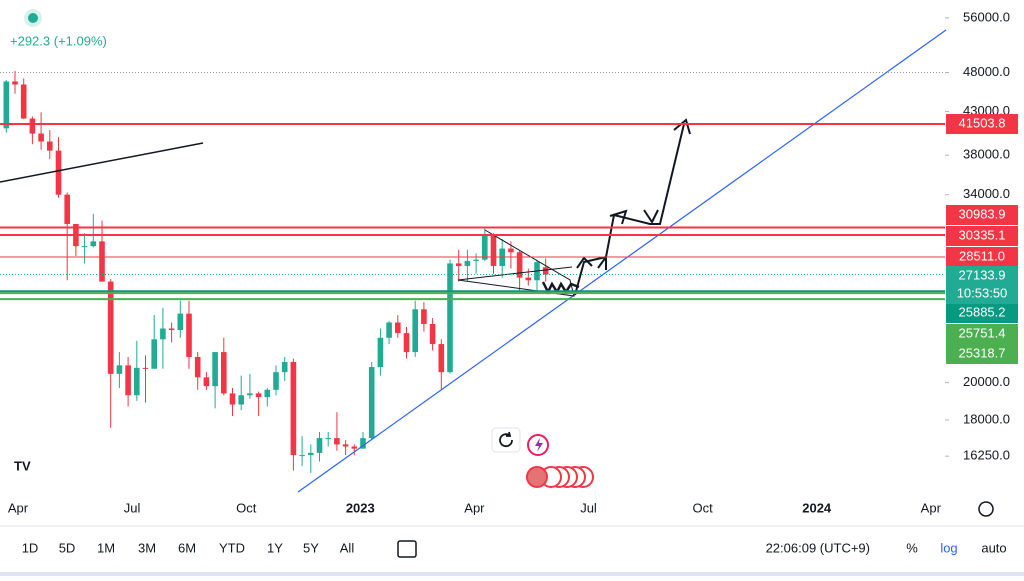 The height and width of the screenshot is (581, 1024). I want to click on price-tag-label: 28511.0, so click(982, 255).